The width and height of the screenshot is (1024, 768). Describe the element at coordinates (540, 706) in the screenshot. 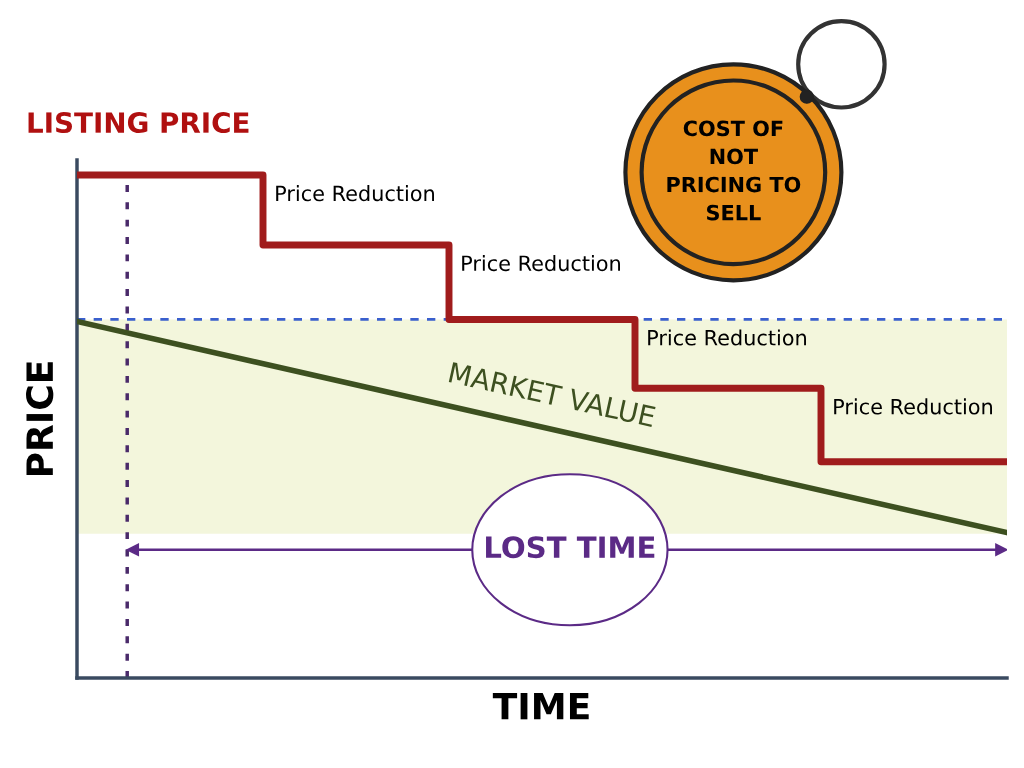

I see `x-axis-title: TIME` at that location.